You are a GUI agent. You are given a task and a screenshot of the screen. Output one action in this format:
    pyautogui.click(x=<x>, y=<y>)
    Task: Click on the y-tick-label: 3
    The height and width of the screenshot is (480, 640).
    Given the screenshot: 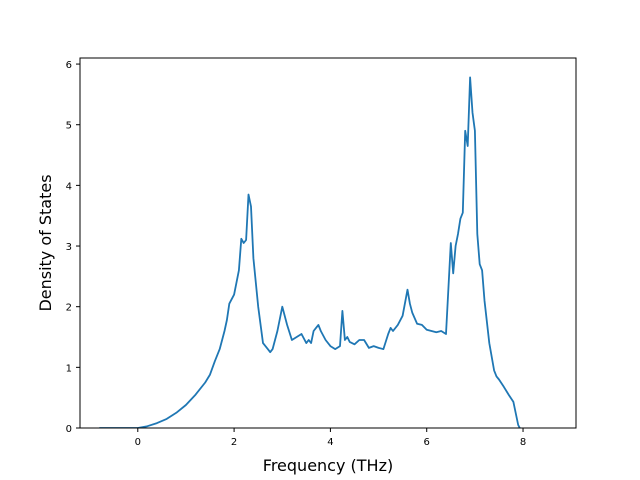 What is the action you would take?
    pyautogui.click(x=69, y=247)
    